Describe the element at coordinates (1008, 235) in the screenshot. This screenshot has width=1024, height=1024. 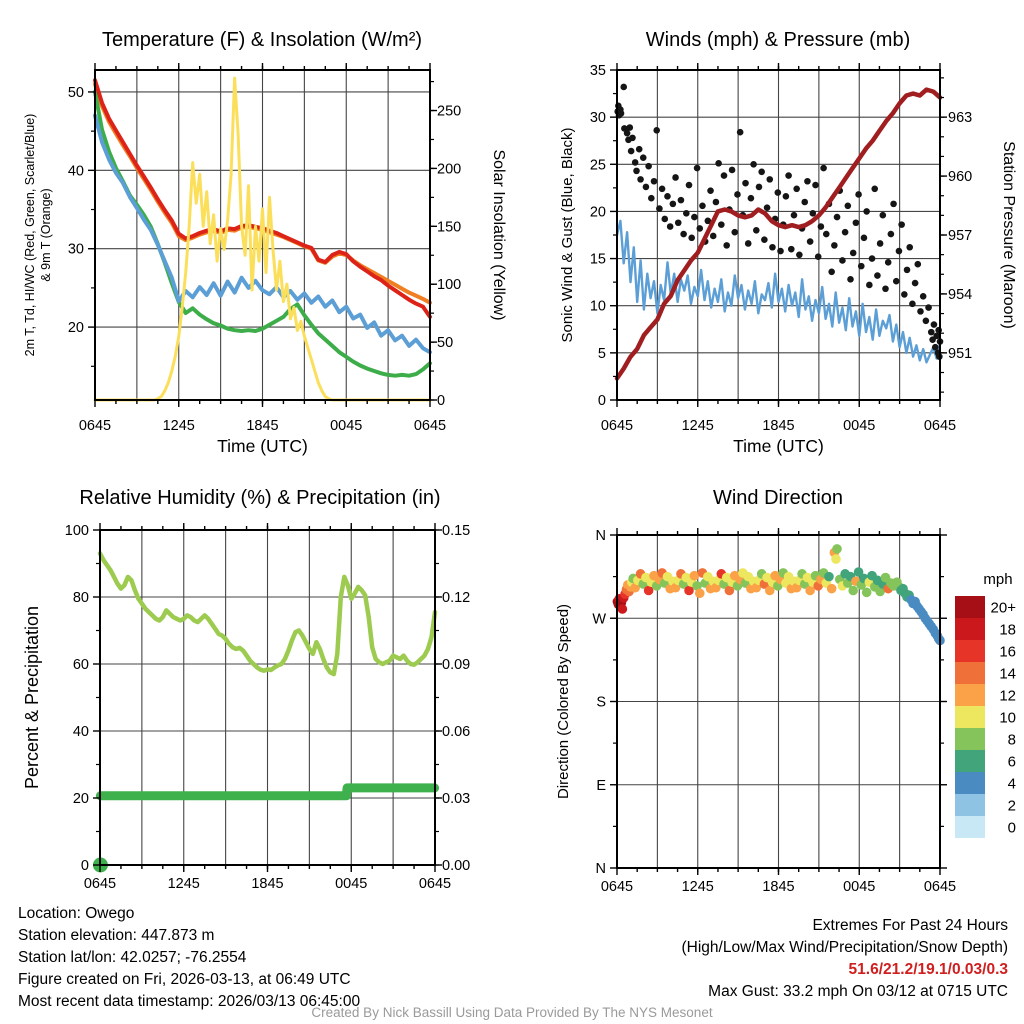
I see `svg-text: Station Pressure (Maroon)` at that location.